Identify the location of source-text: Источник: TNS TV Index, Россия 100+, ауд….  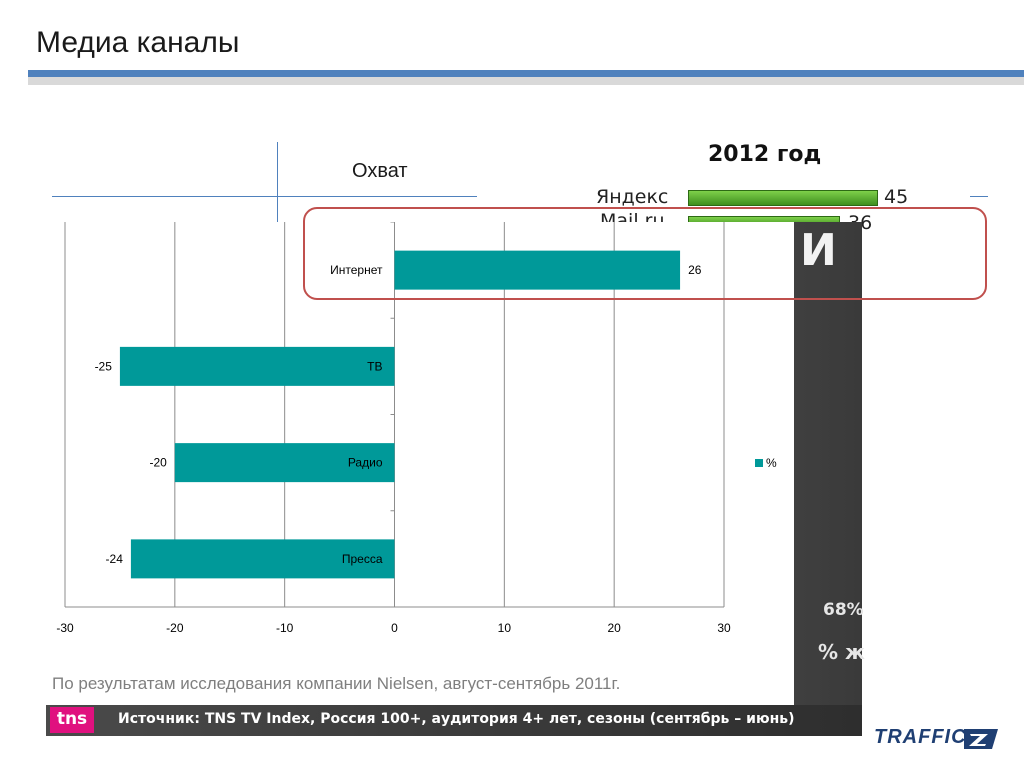
(456, 719).